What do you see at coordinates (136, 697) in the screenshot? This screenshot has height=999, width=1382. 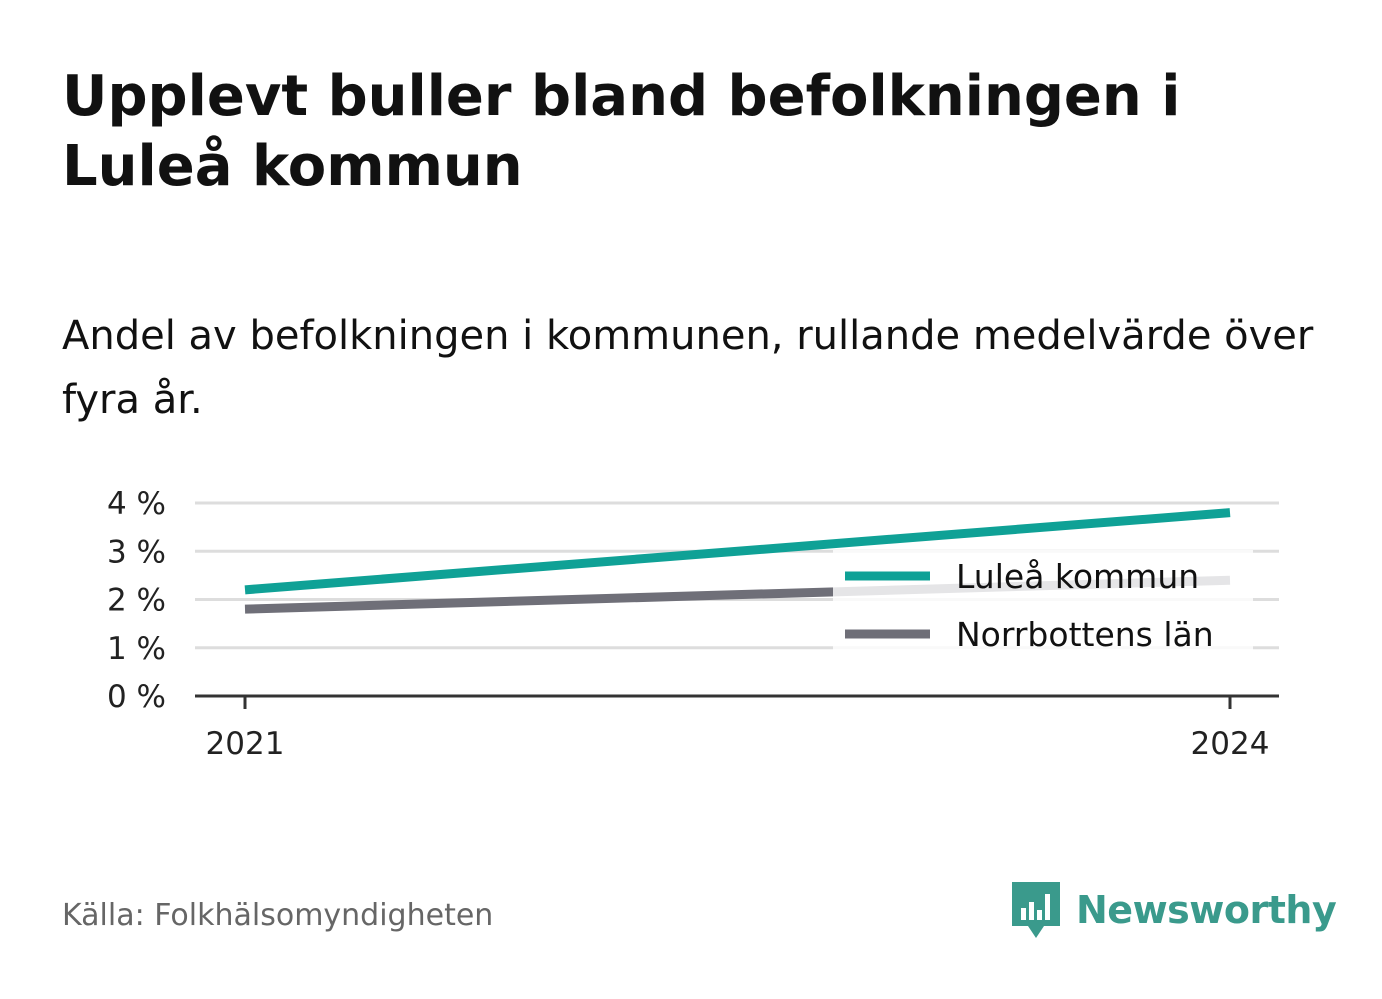 I see `y-tick-label: 0 %` at bounding box center [136, 697].